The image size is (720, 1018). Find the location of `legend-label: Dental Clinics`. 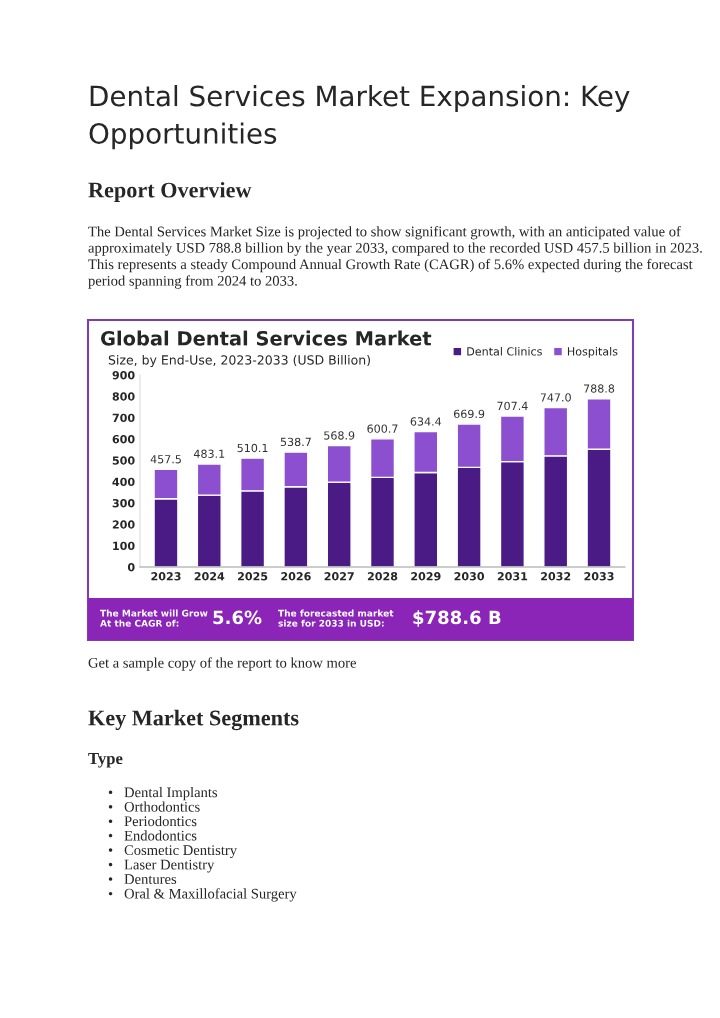

legend-label: Dental Clinics is located at coordinates (504, 351).